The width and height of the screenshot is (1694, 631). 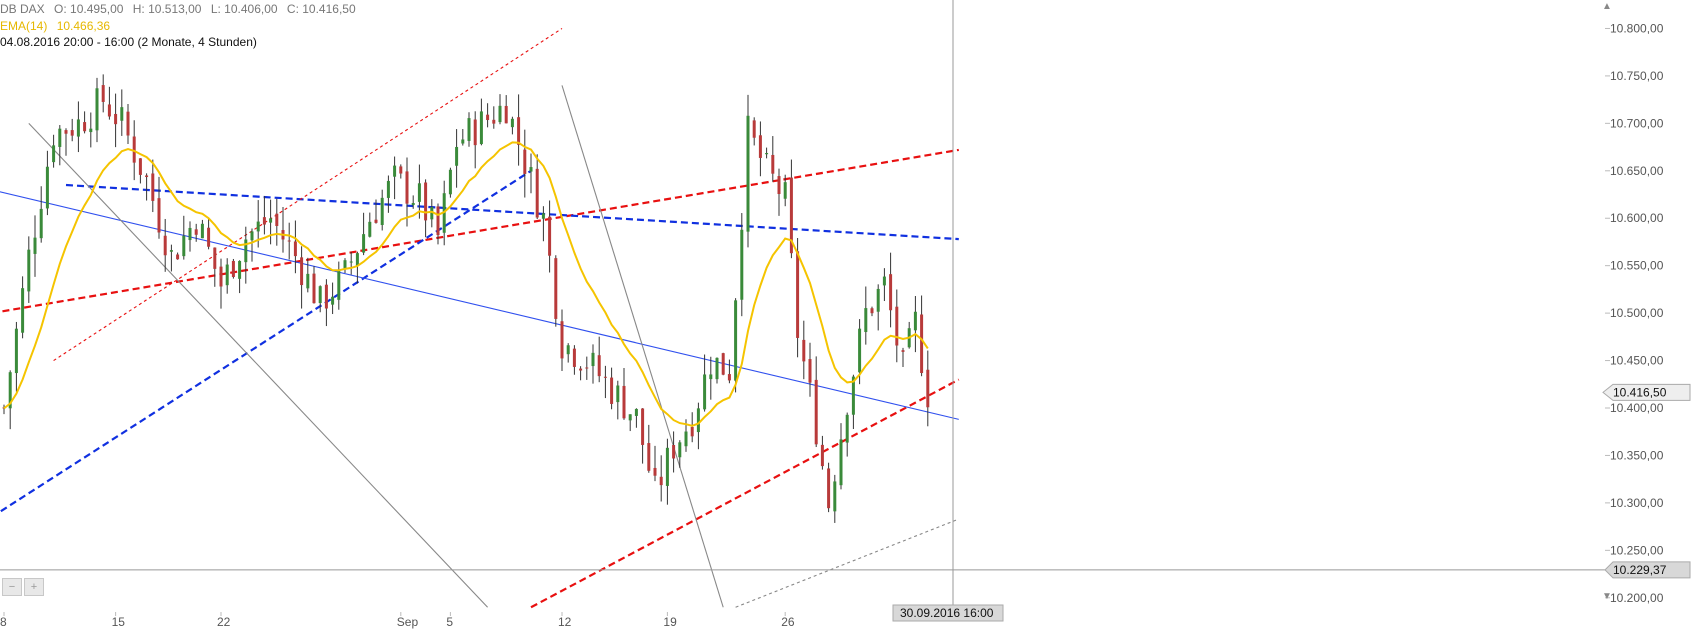 What do you see at coordinates (1646, 392) in the screenshot?
I see `last-price-box` at bounding box center [1646, 392].